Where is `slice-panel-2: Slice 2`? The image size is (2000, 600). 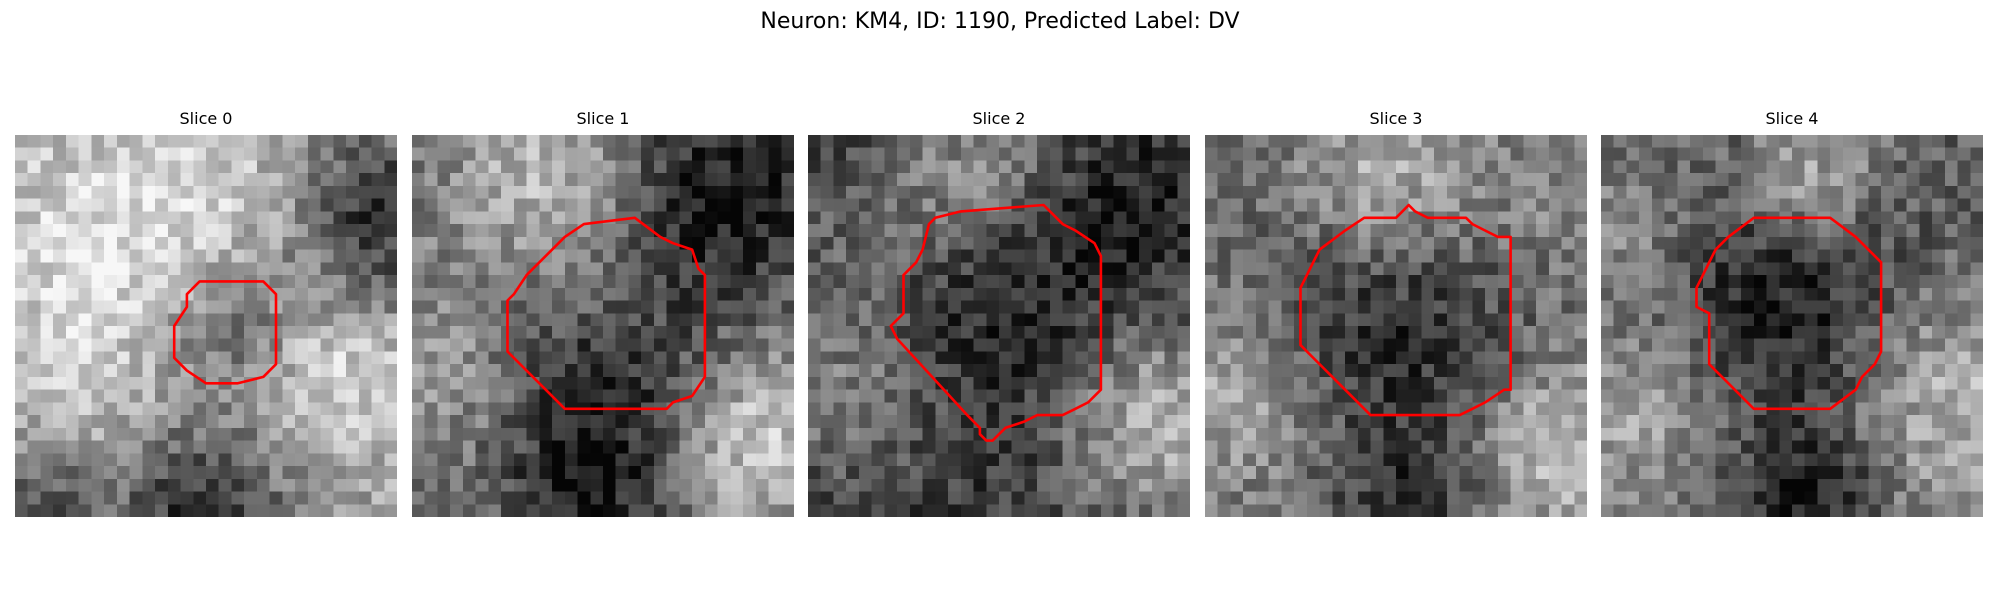 slice-panel-2: Slice 2 is located at coordinates (999, 313).